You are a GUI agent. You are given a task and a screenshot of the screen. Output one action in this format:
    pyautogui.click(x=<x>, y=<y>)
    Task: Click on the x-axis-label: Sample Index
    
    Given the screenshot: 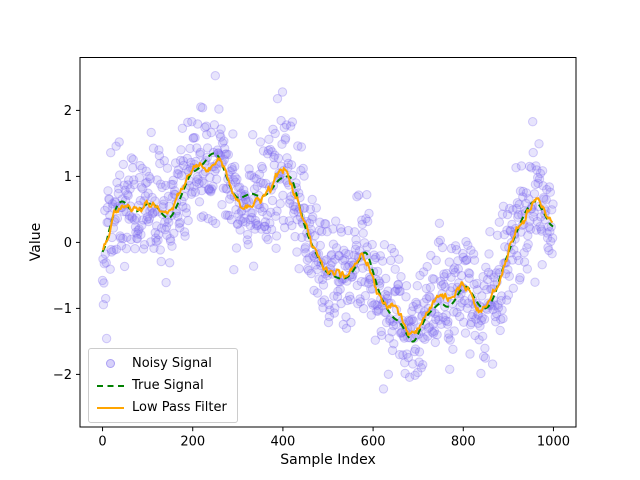 What is the action you would take?
    pyautogui.click(x=328, y=460)
    